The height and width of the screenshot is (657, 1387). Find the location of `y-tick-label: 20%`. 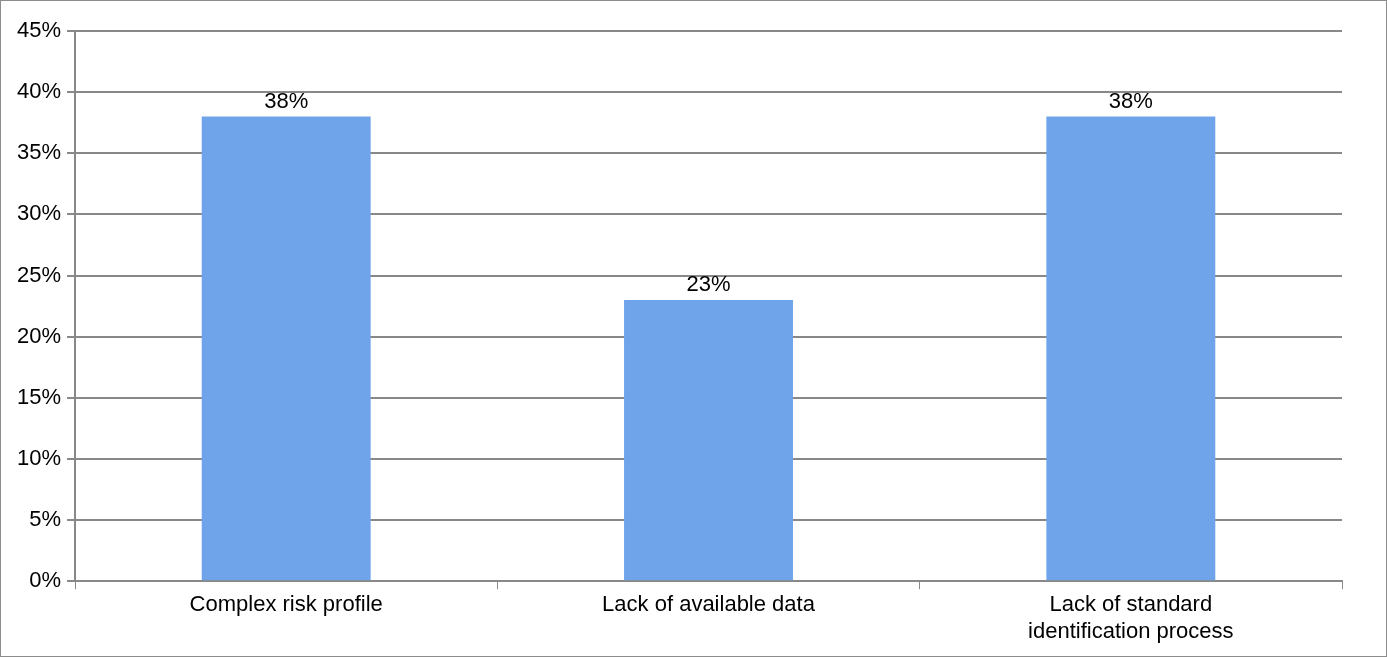

y-tick-label: 20% is located at coordinates (39, 335).